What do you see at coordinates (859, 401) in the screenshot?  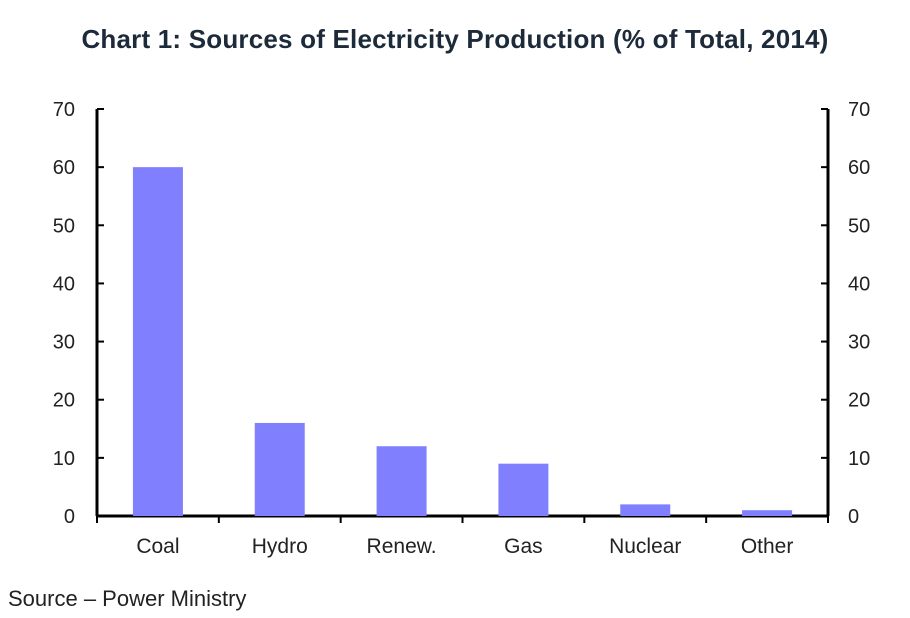 I see `right-tick-label: 20` at bounding box center [859, 401].